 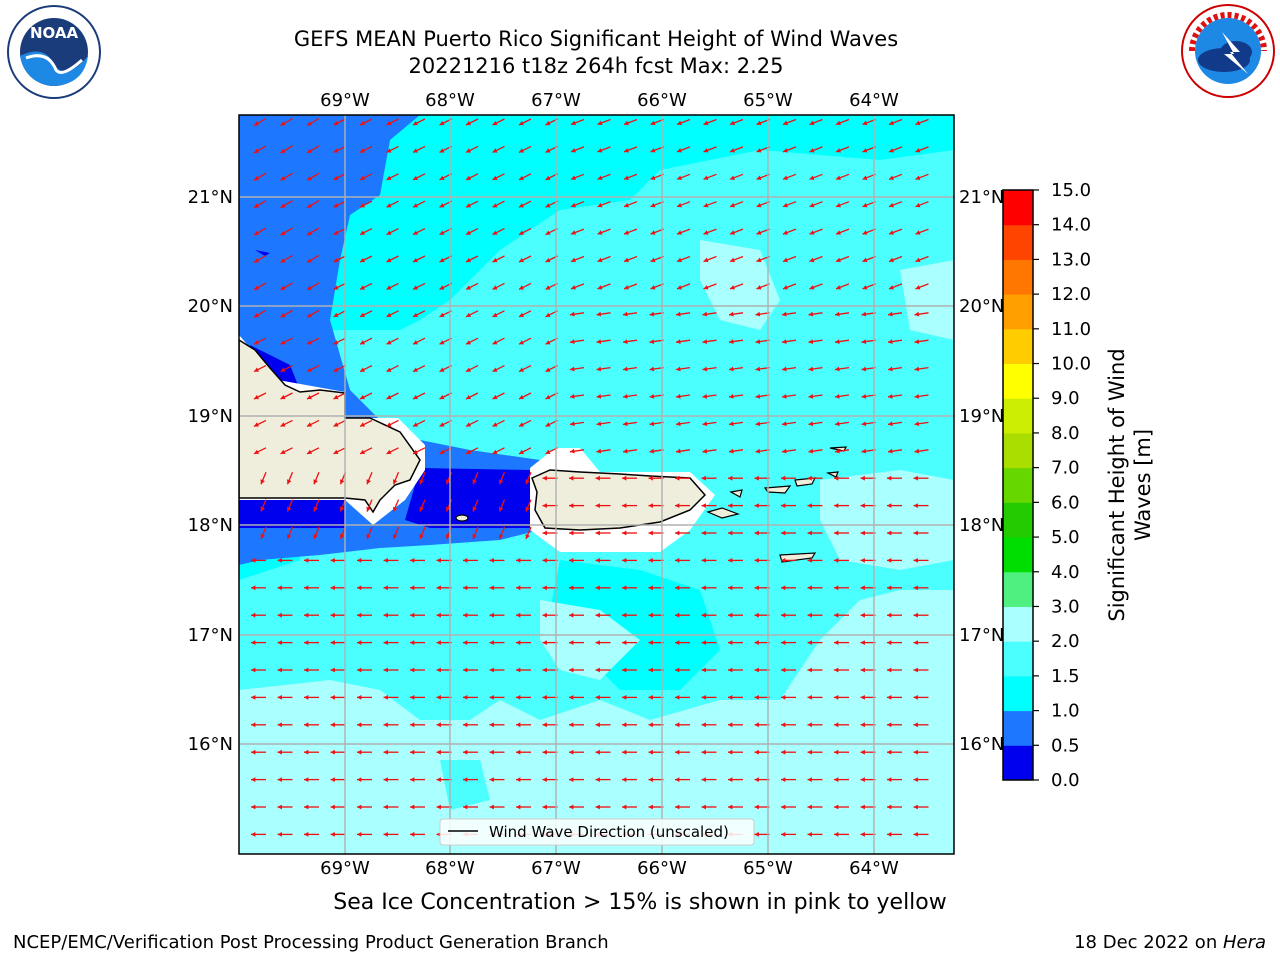 What do you see at coordinates (262, 253) in the screenshot?
I see `wave-band-0.0-0.5` at bounding box center [262, 253].